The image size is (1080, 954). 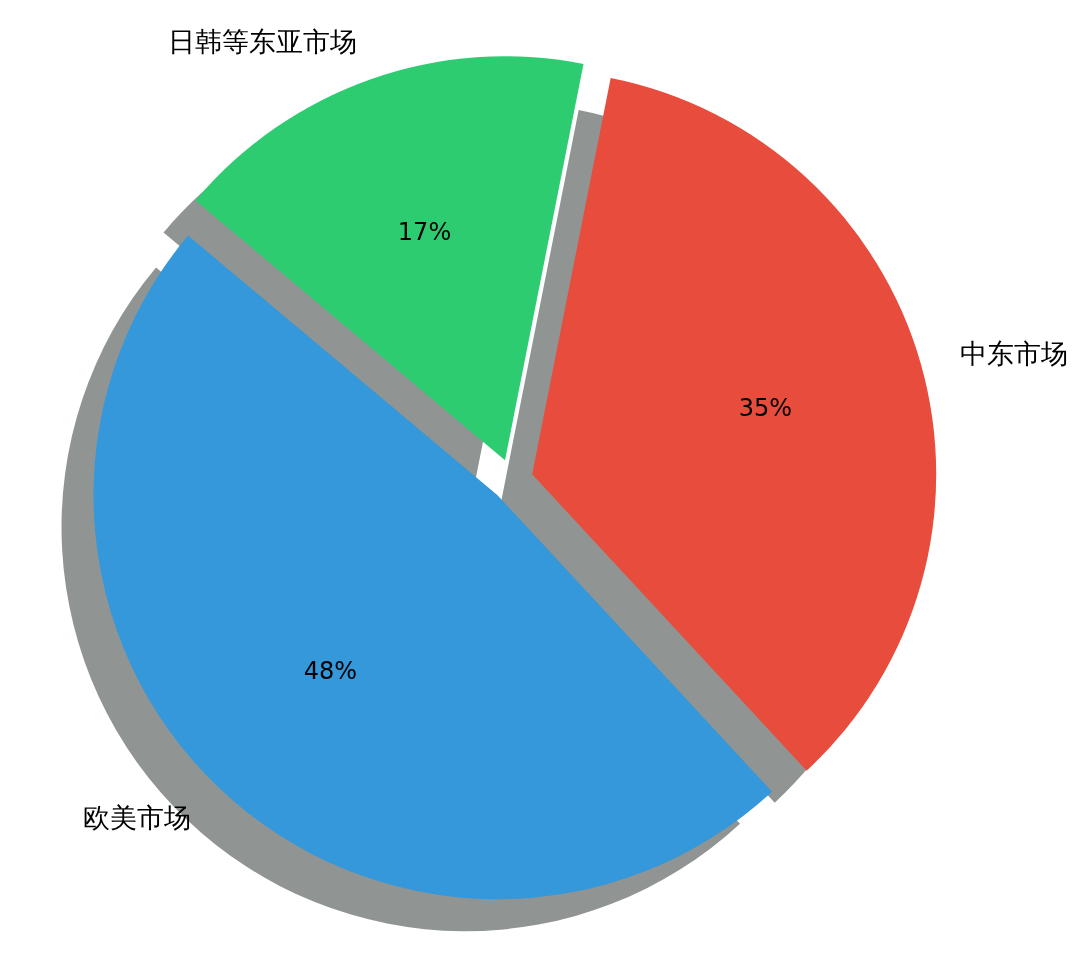 What do you see at coordinates (765, 408) in the screenshot?
I see `data-label: 35%` at bounding box center [765, 408].